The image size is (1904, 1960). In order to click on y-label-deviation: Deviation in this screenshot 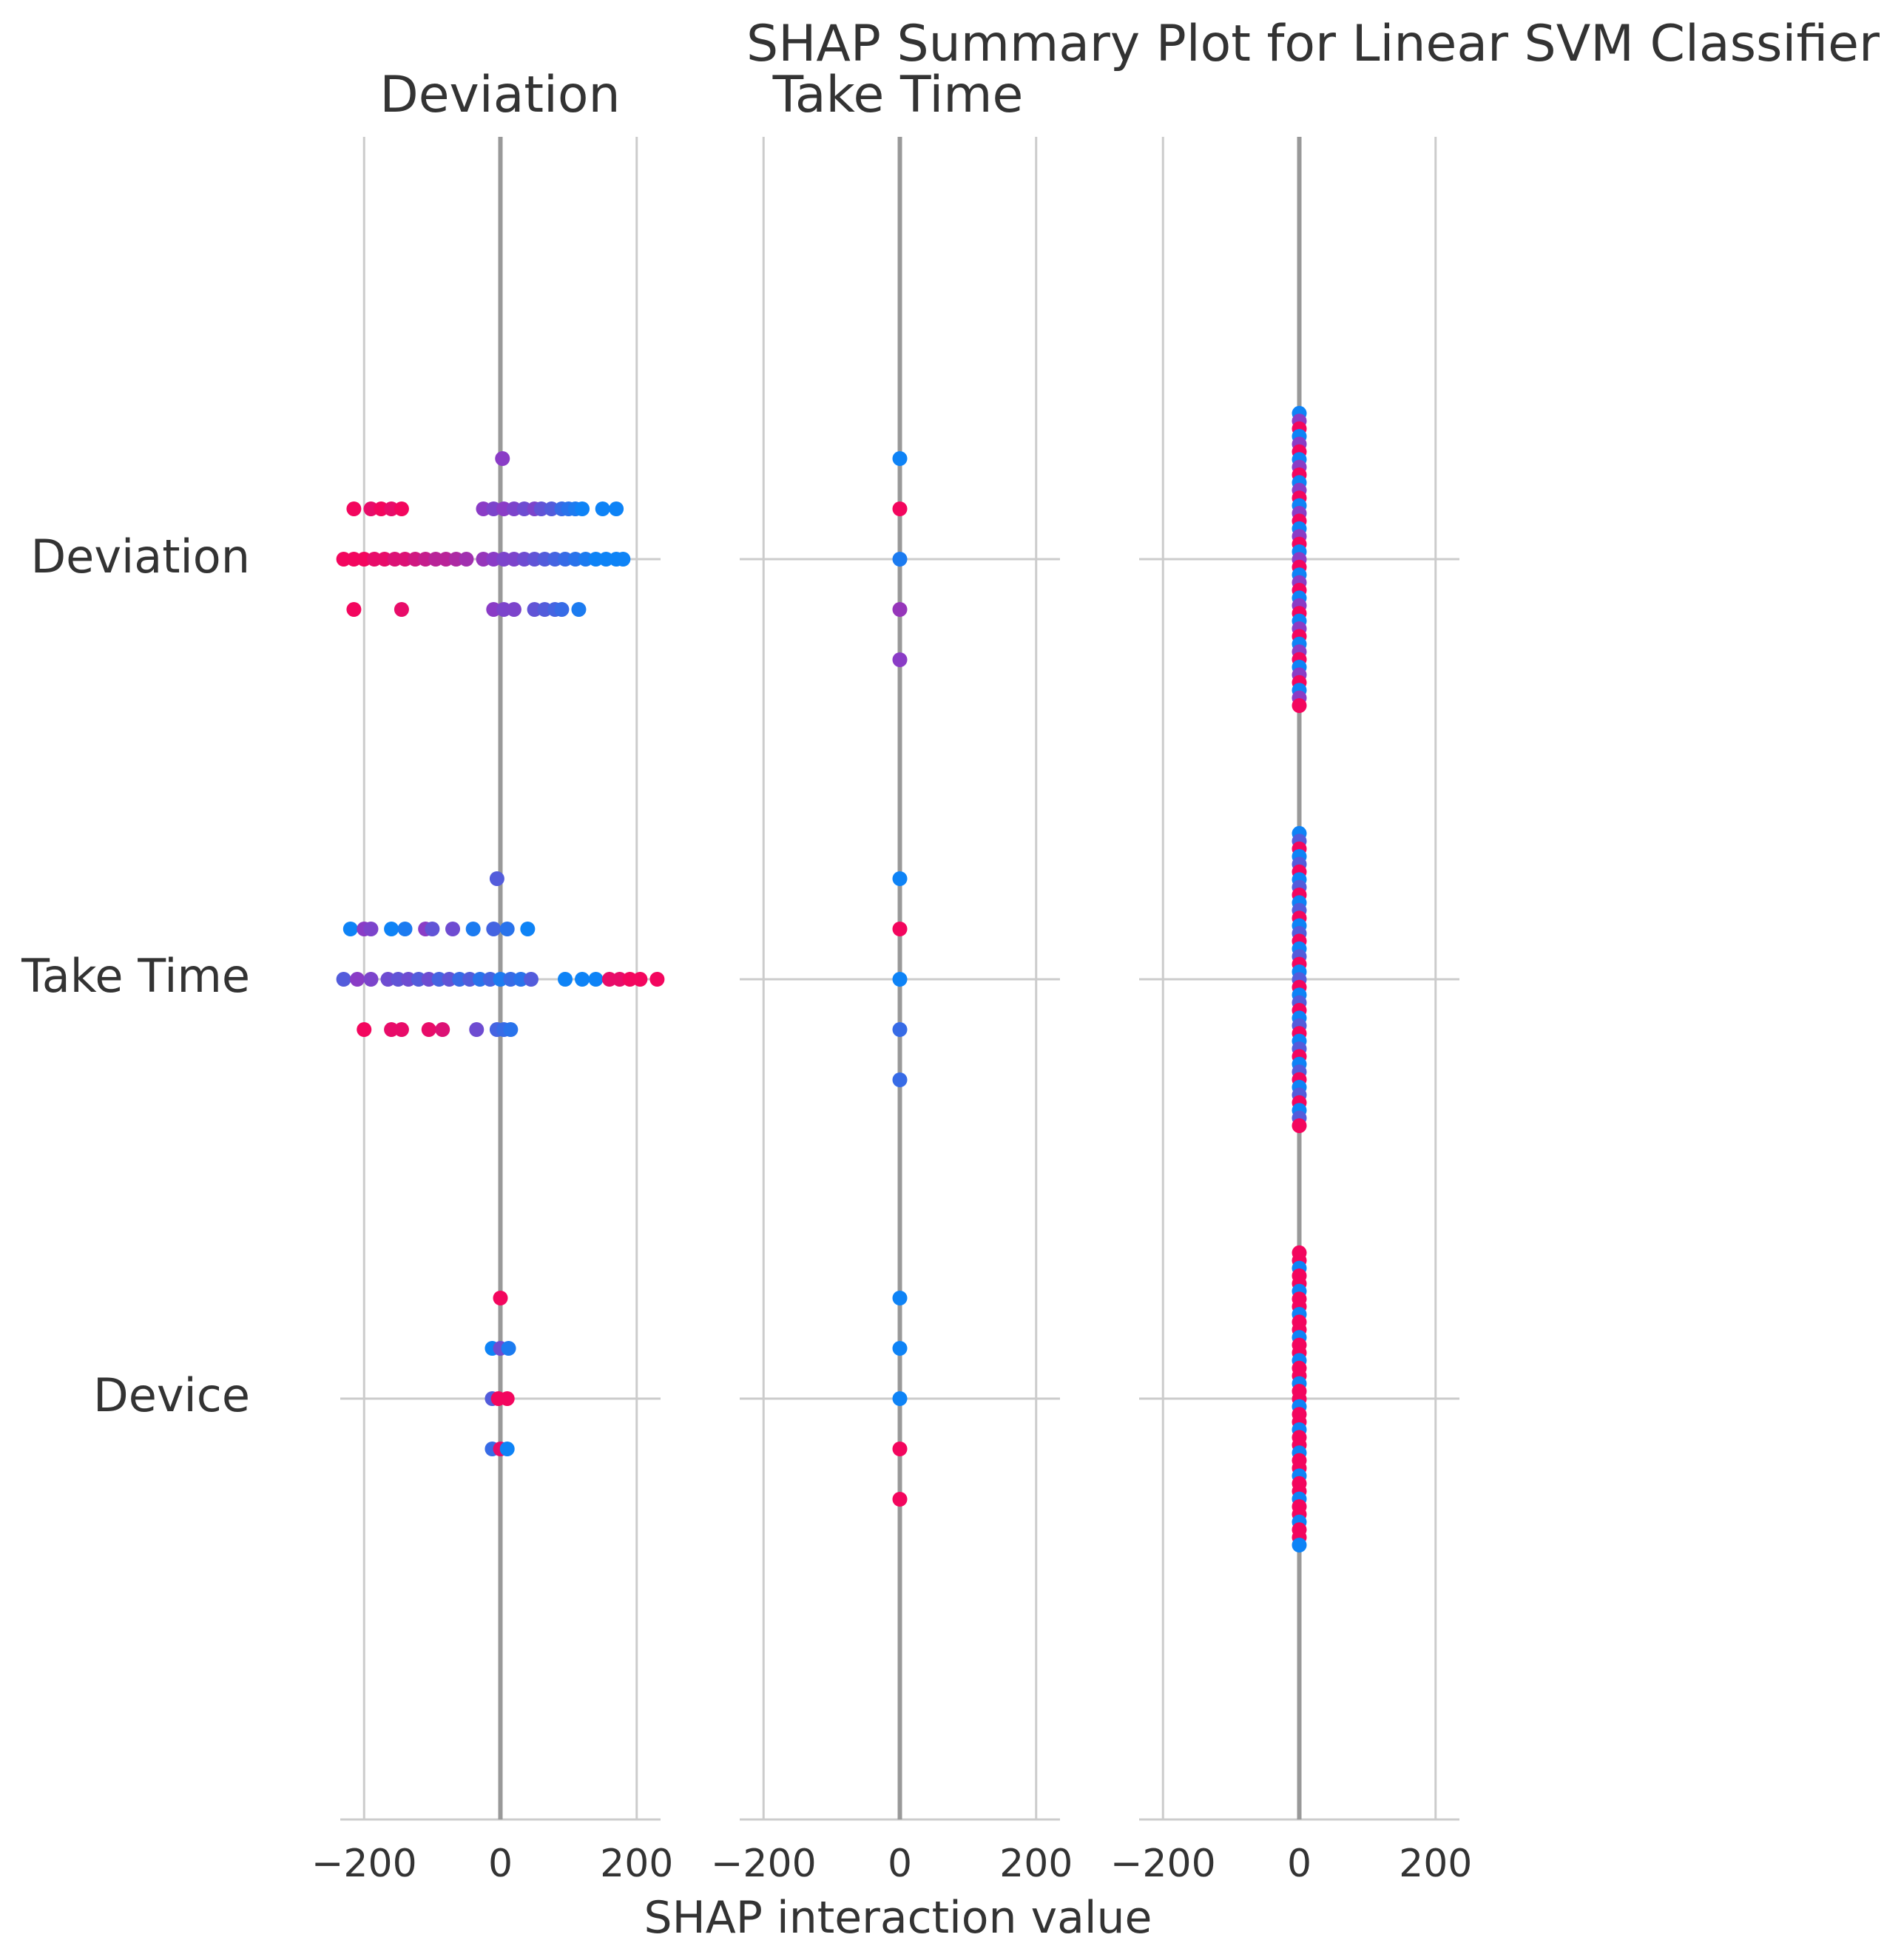, I will do `click(140, 557)`.